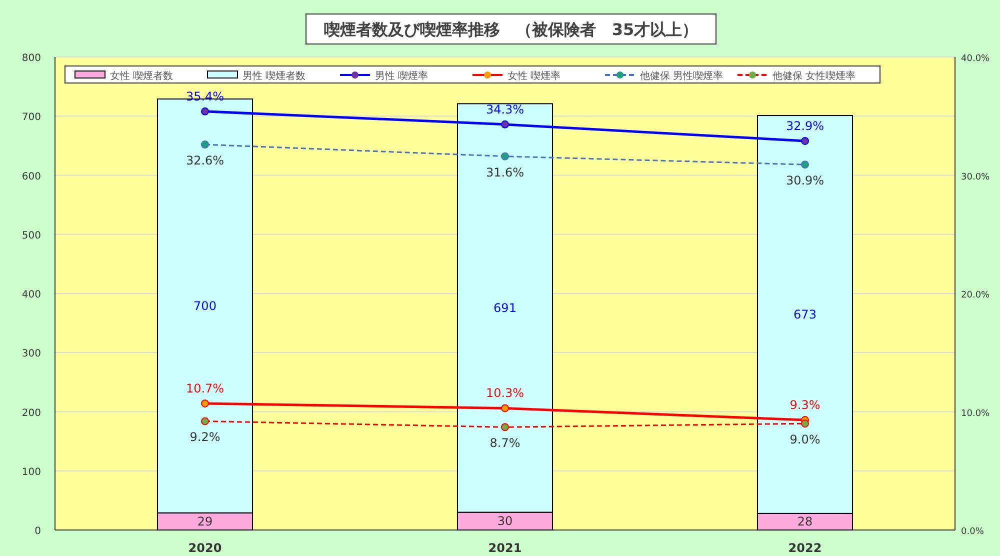 This screenshot has height=556, width=1000. Describe the element at coordinates (31, 472) in the screenshot. I see `y-tick-label: 100` at that location.